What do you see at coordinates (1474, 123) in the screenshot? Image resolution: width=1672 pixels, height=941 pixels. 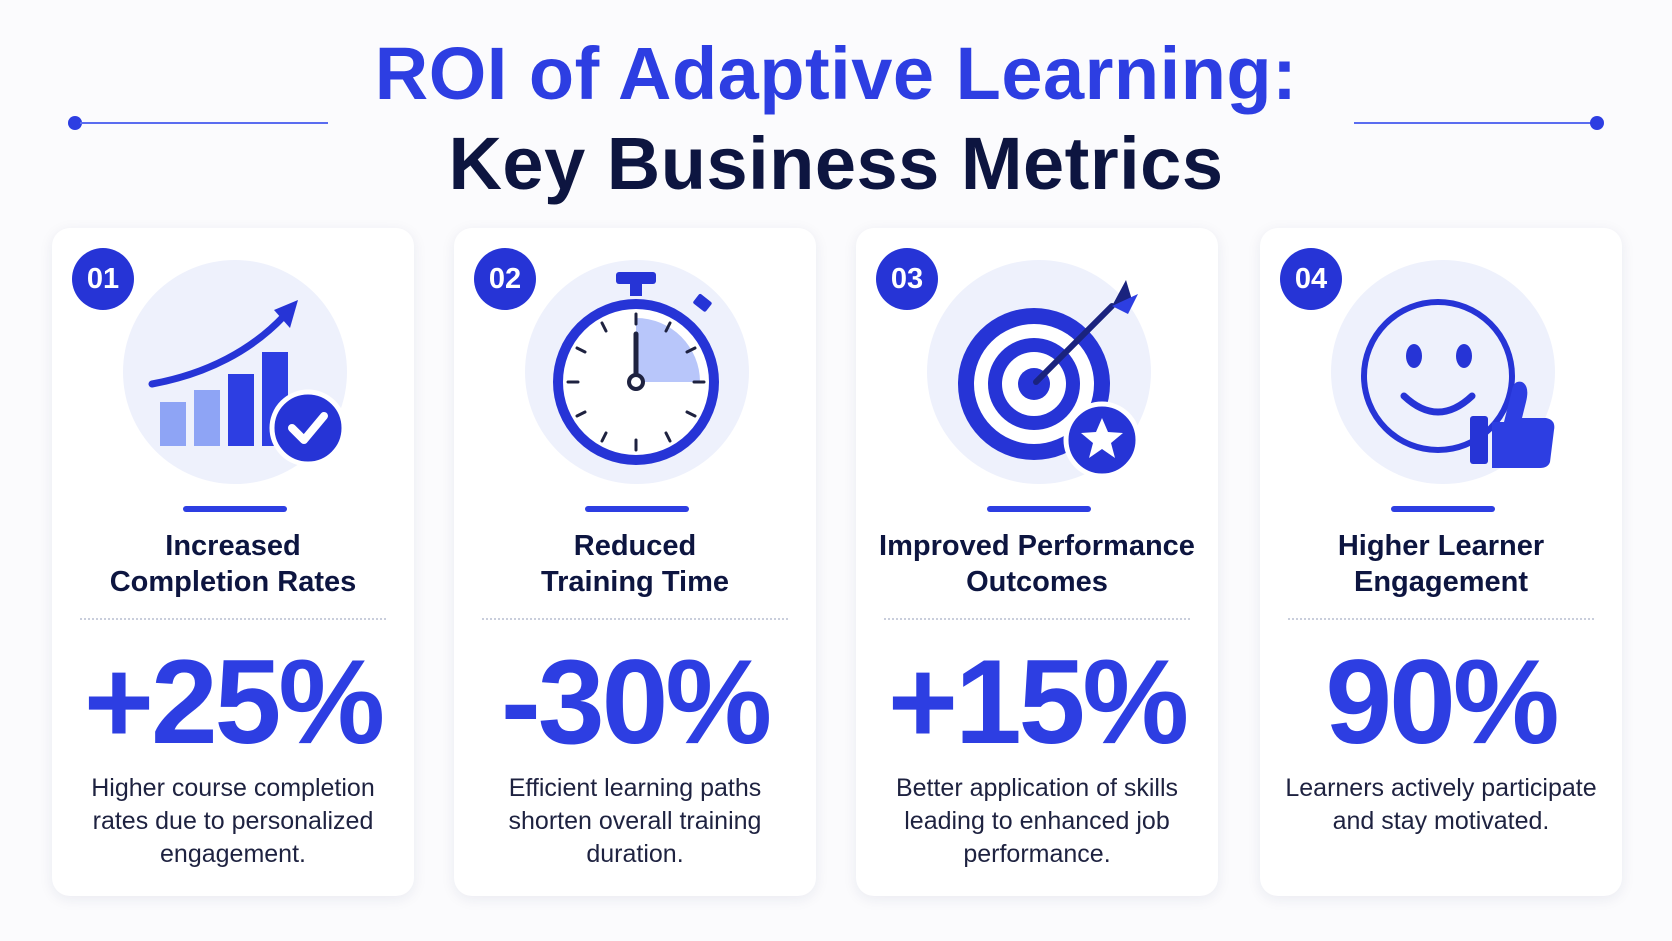 I see `right-decorative-line` at bounding box center [1474, 123].